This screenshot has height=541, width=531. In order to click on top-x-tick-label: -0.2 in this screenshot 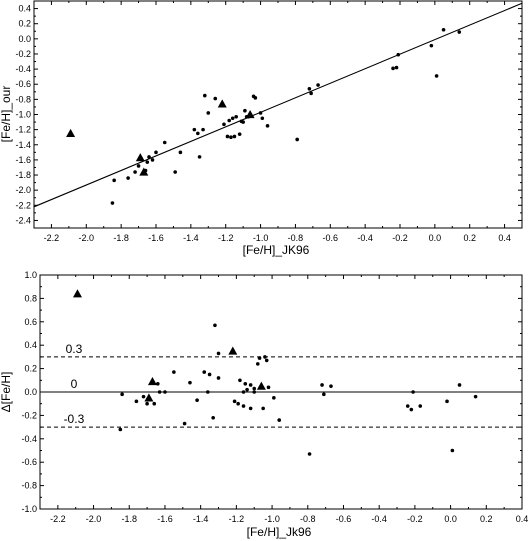, I will do `click(400, 238)`.